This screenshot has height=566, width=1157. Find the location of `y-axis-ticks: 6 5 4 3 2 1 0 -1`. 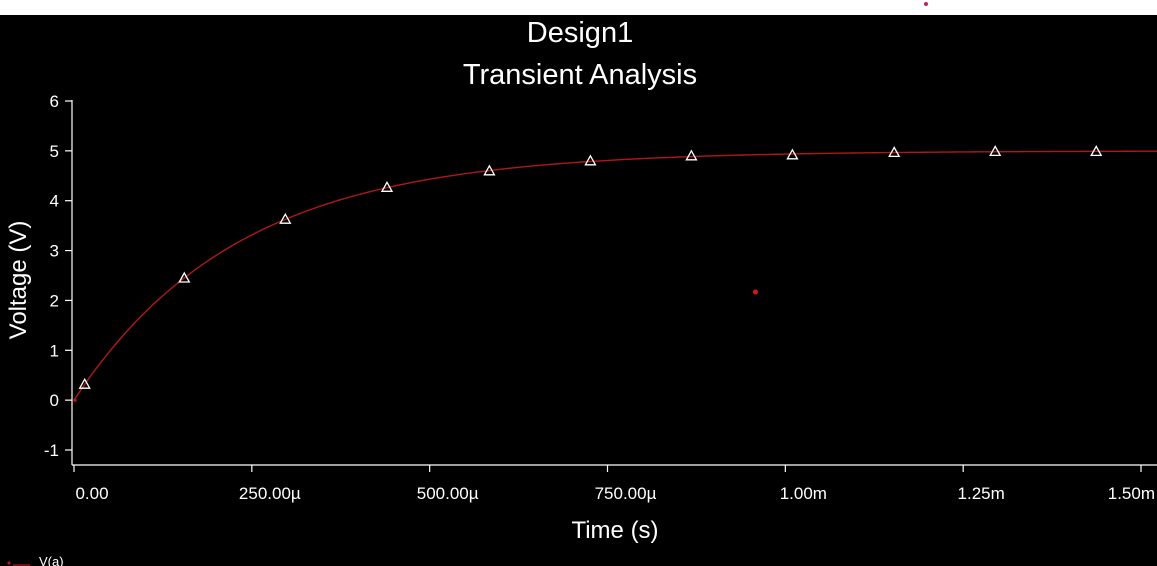

y-axis-ticks: 6 5 4 3 2 1 0 -1 is located at coordinates (58, 276).